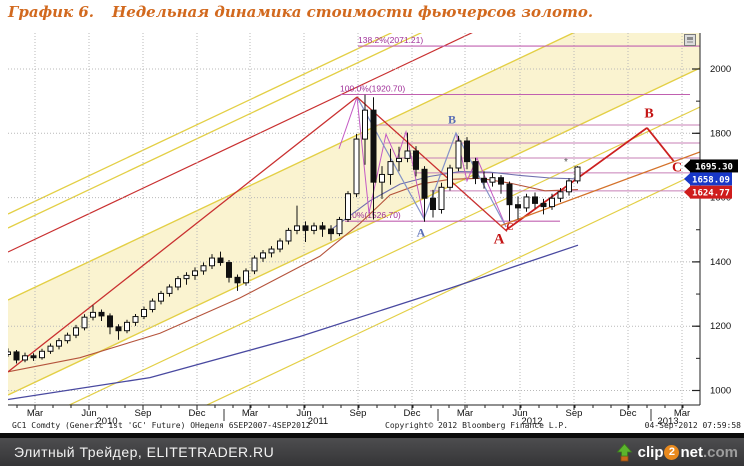 This screenshot has height=466, width=744. What do you see at coordinates (390, 40) in the screenshot?
I see `fib-label: 138.2%(2071.21)` at bounding box center [390, 40].